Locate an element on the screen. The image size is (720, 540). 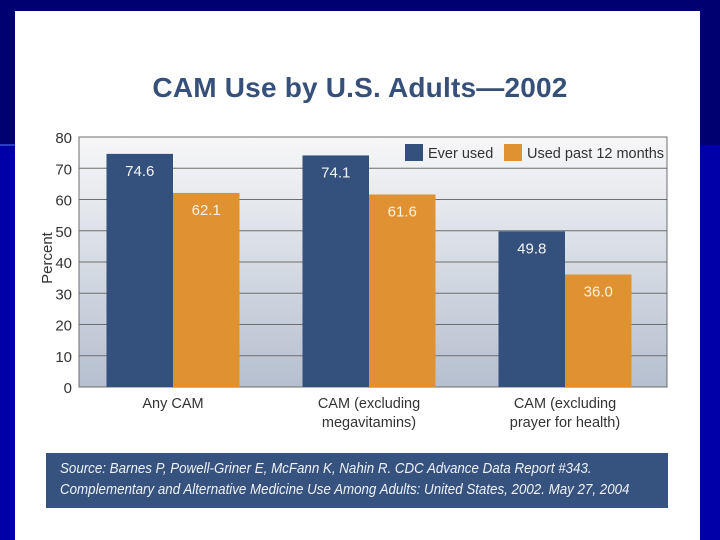
y-tick-label: 70 is located at coordinates (63, 169).